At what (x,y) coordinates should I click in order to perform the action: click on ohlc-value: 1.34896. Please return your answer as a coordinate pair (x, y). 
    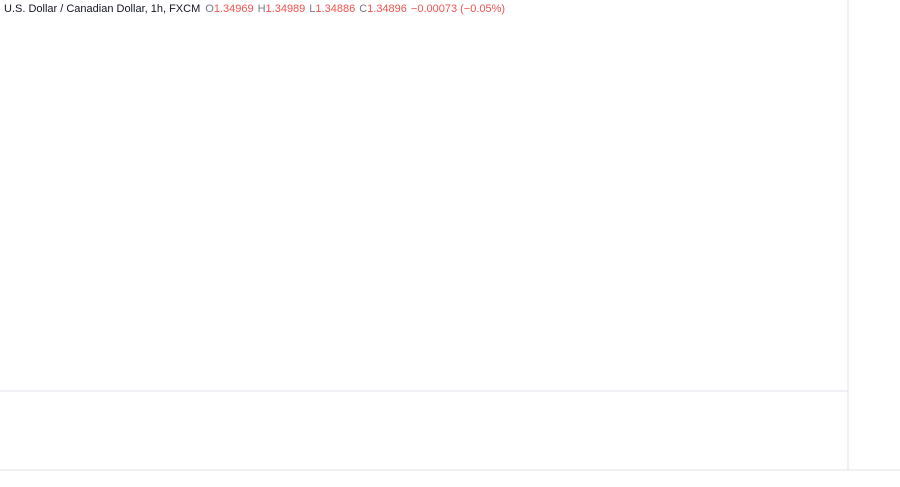
    Looking at the image, I should click on (387, 9).